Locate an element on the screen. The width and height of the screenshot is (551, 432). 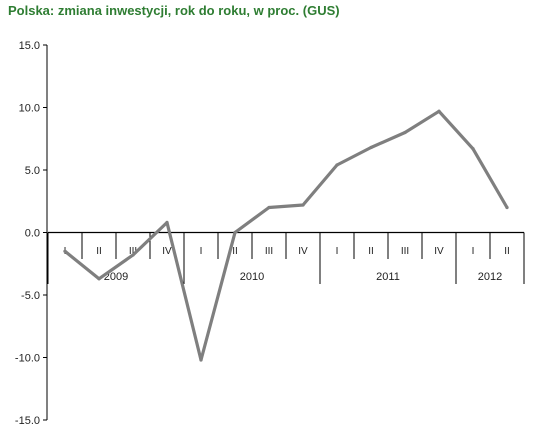
y-tick-label: 5.0 is located at coordinates (32, 171).